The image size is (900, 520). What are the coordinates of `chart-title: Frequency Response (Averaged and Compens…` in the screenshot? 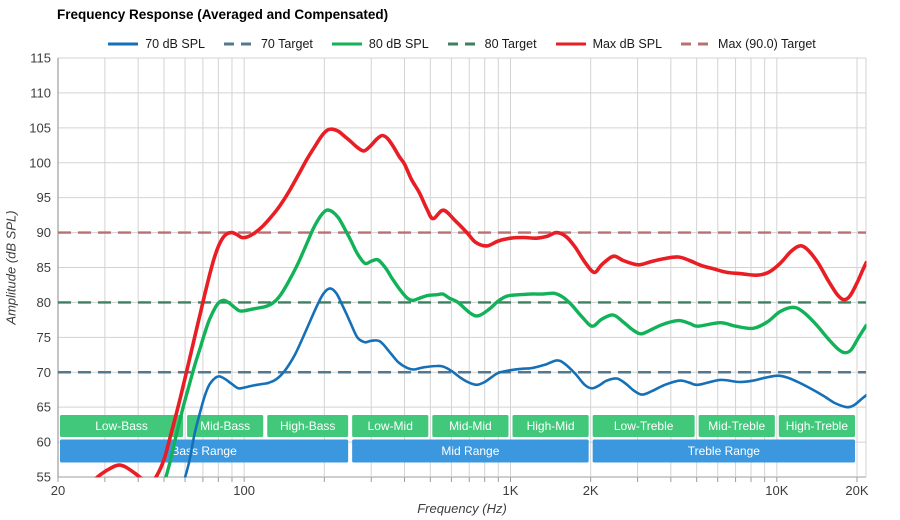 It's located at (223, 14).